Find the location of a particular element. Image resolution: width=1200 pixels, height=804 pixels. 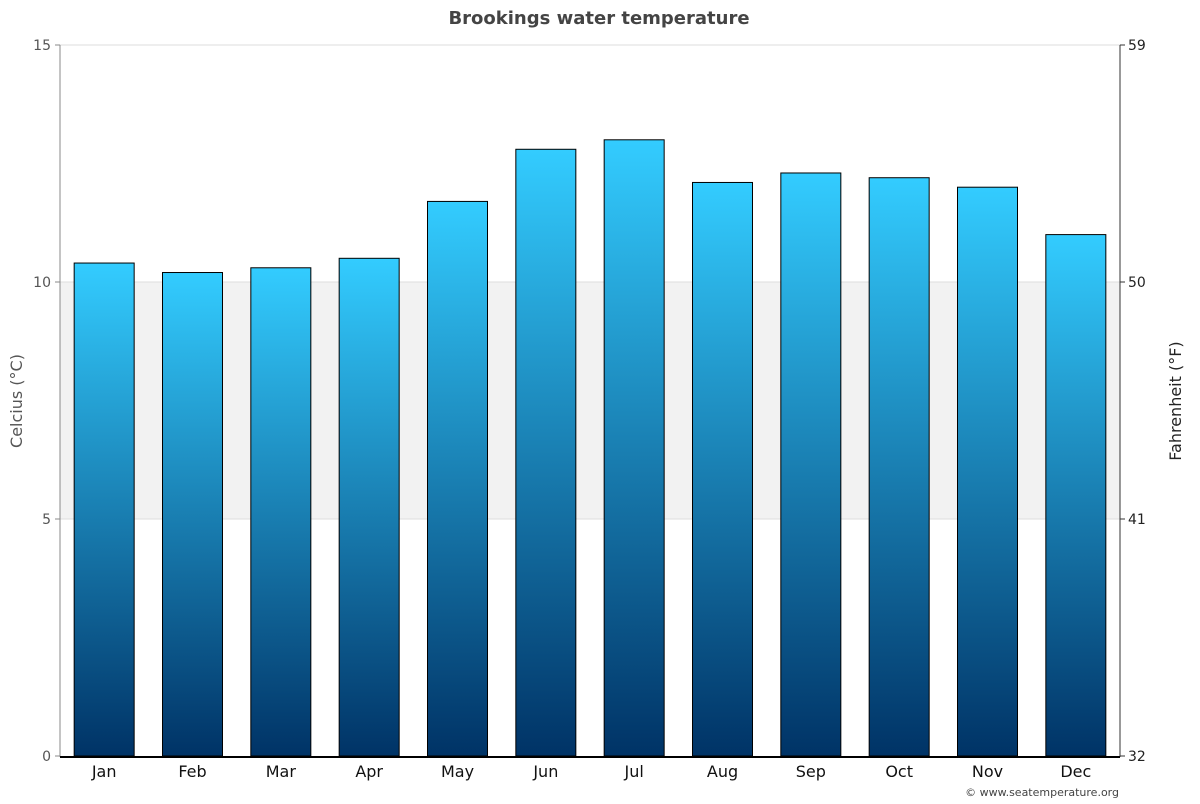

y-tick-label-right: 50 is located at coordinates (1137, 283).